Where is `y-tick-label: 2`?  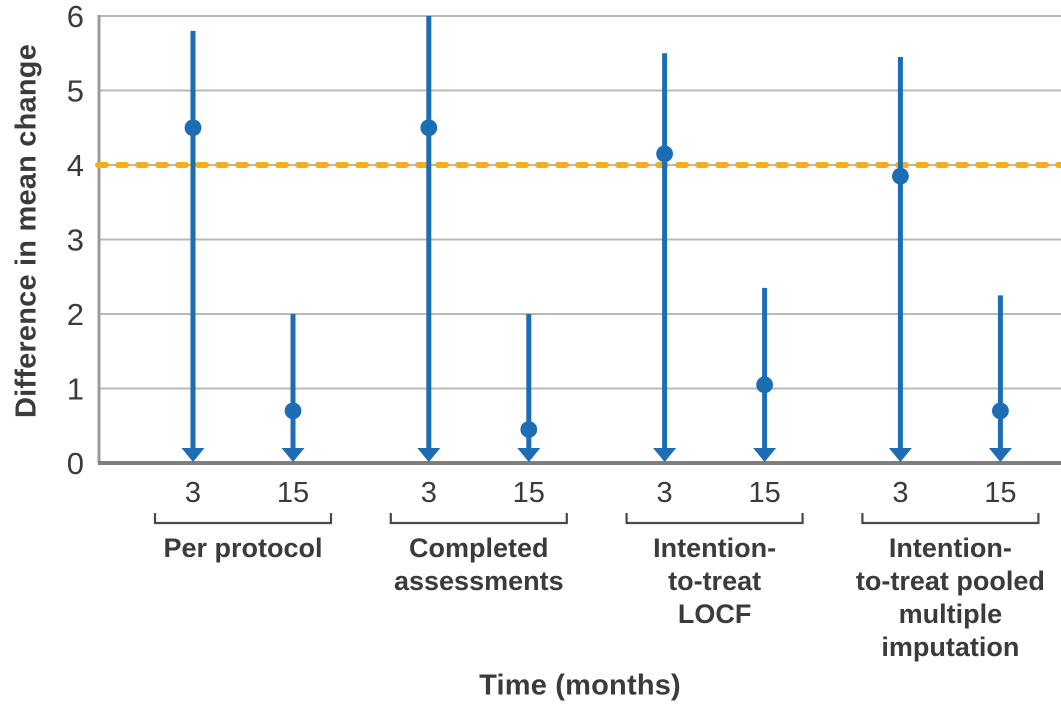 y-tick-label: 2 is located at coordinates (75, 314).